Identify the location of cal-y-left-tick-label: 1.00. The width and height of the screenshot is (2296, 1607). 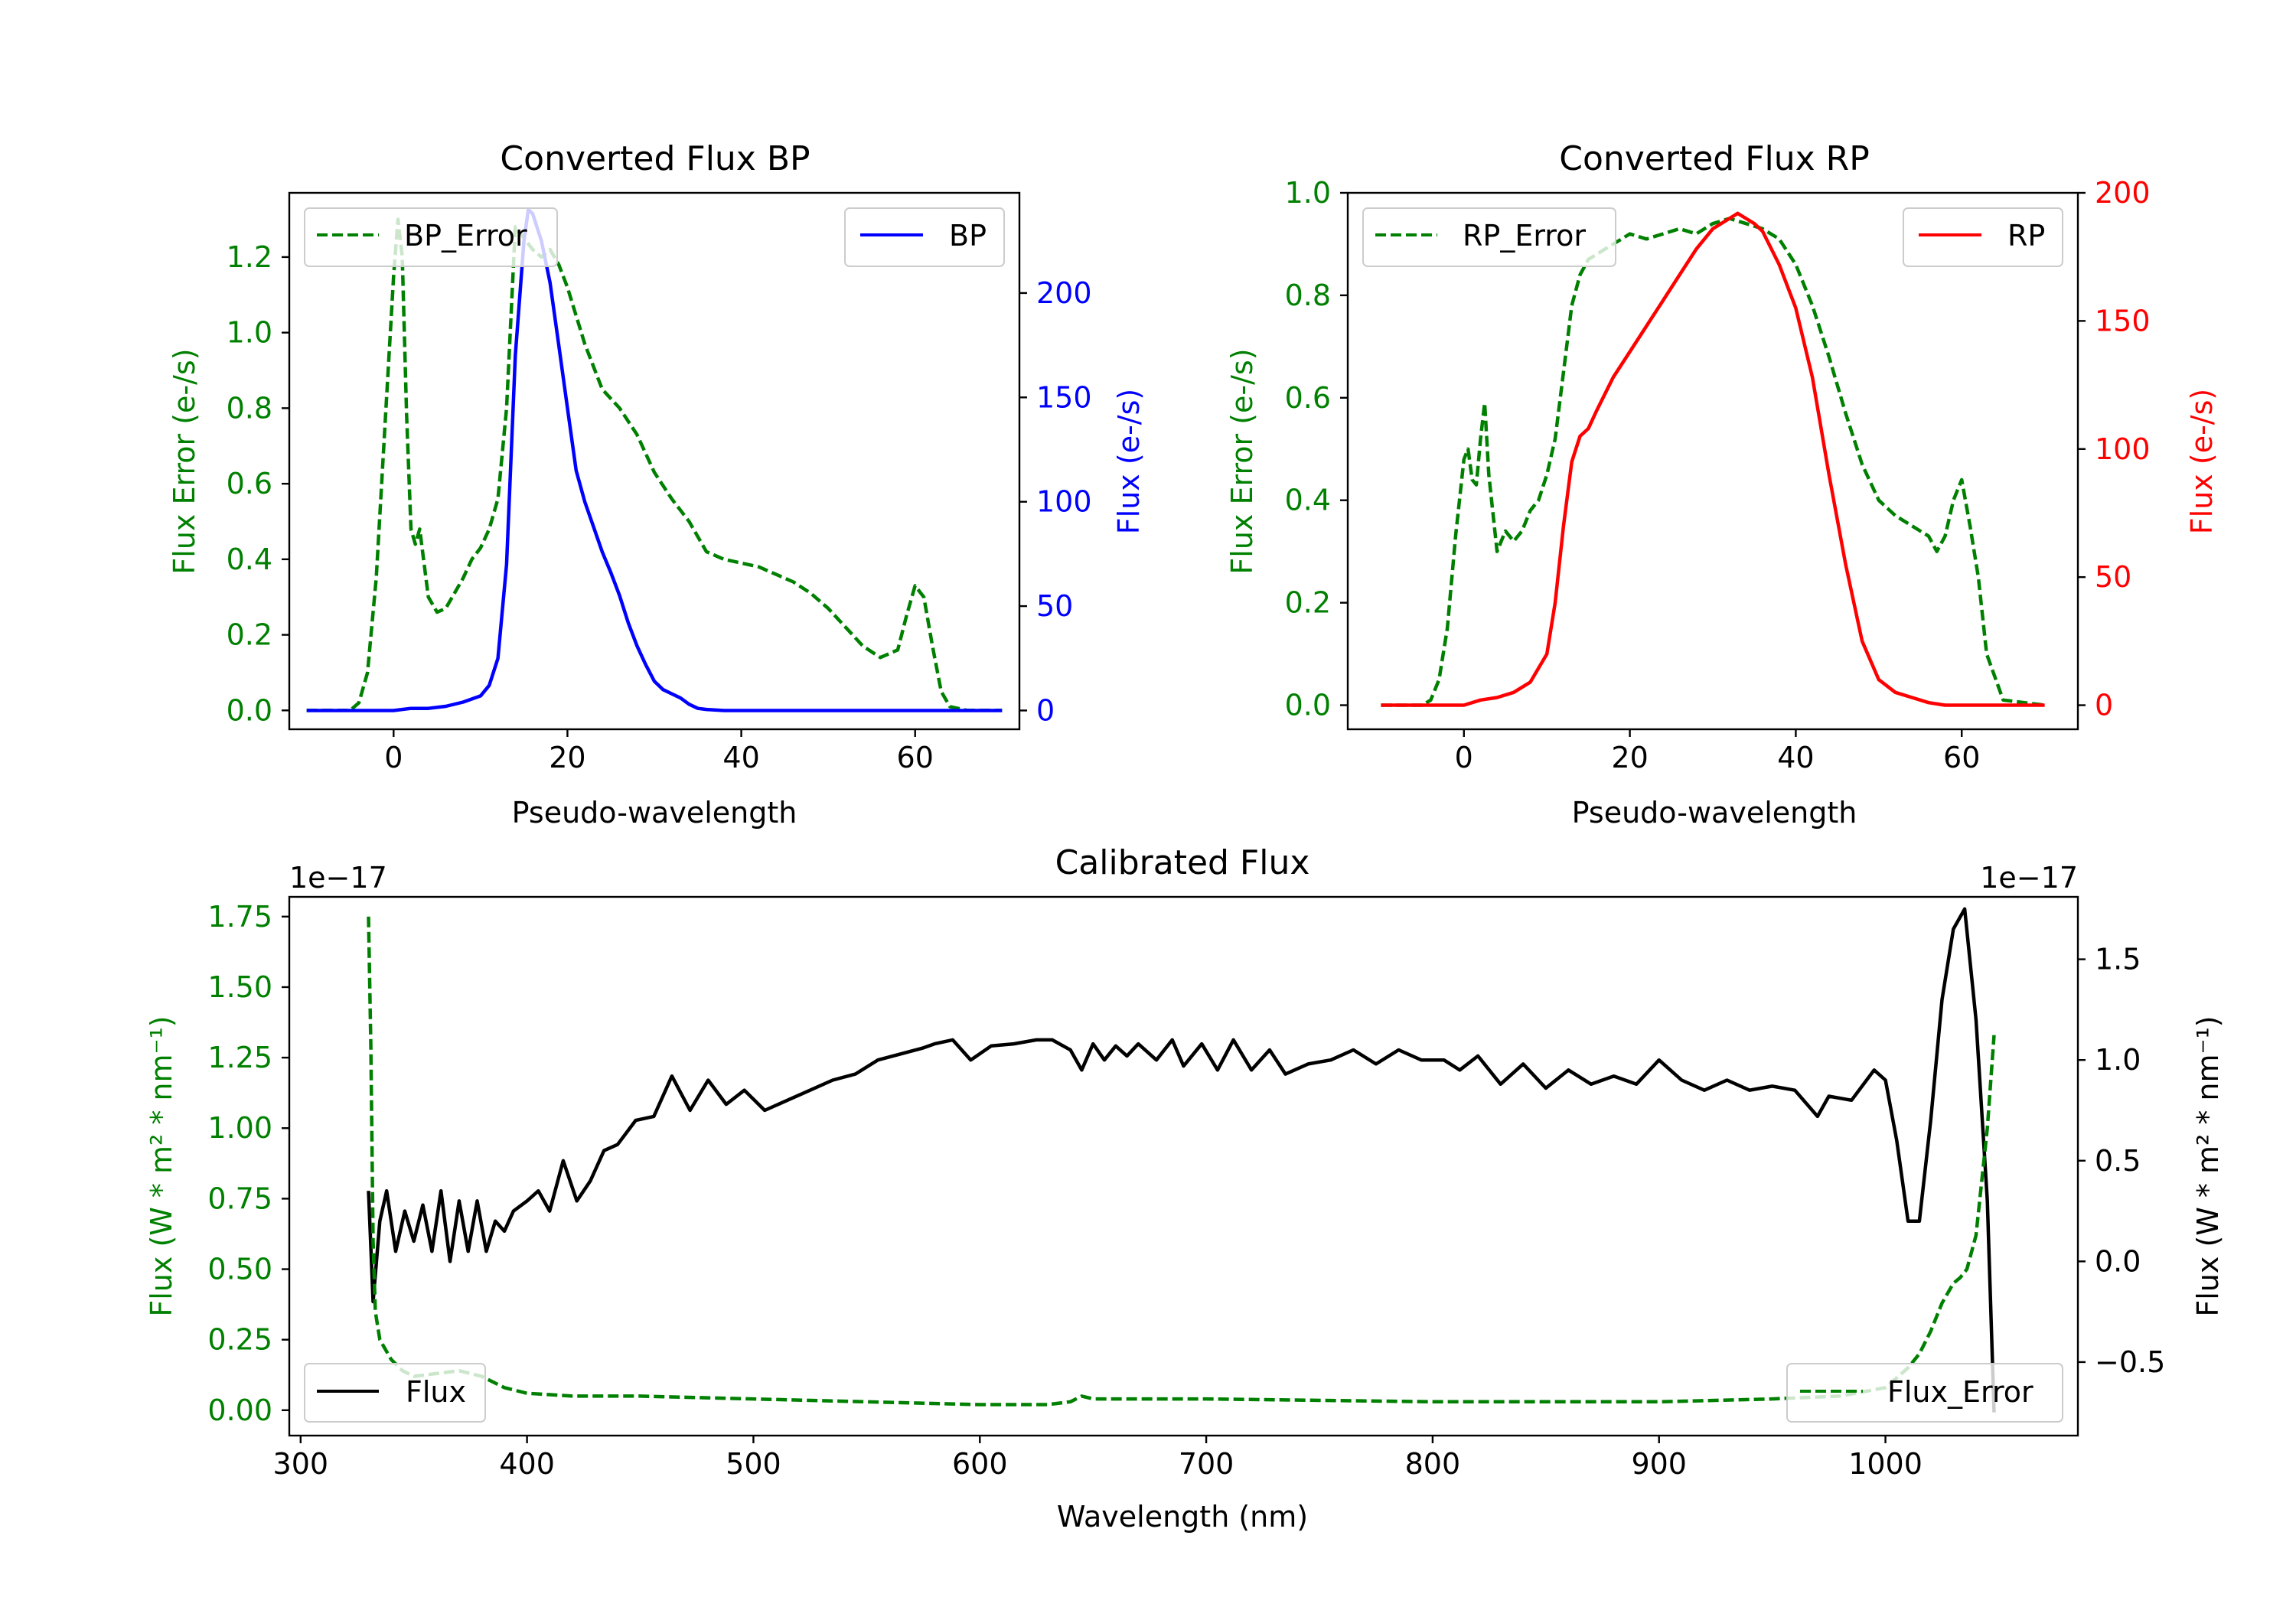
(239, 1128).